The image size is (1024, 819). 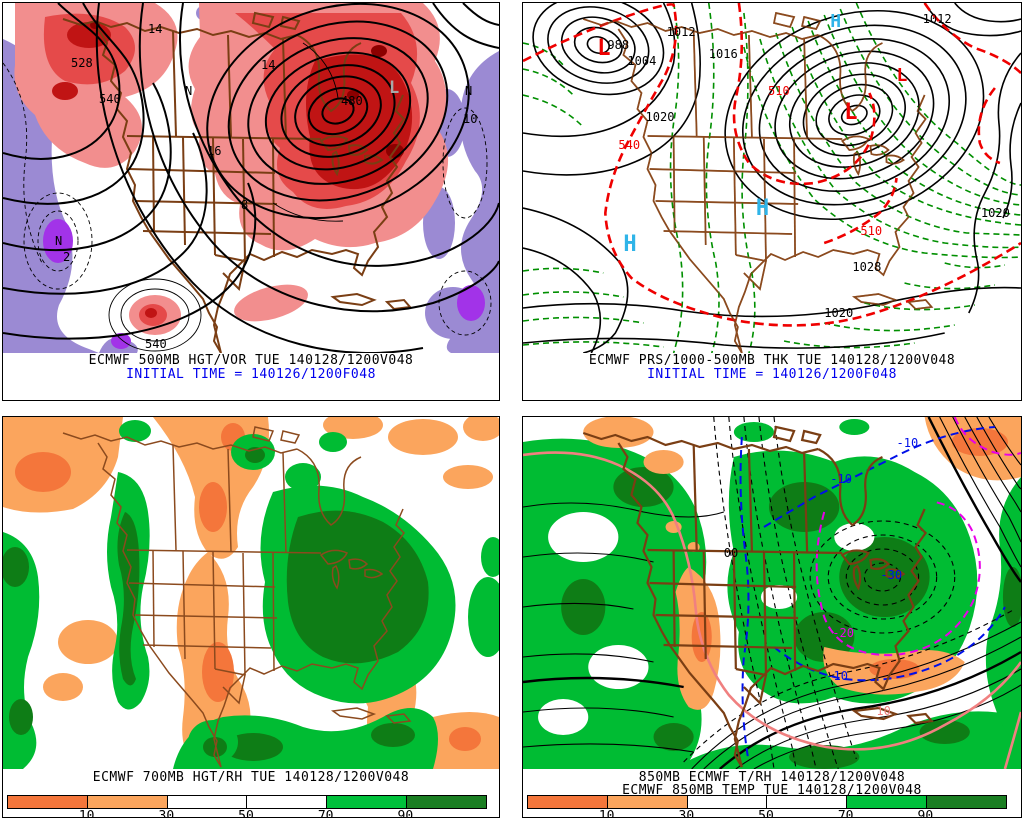 What do you see at coordinates (843, 633) in the screenshot?
I see `contour-label: -20` at bounding box center [843, 633].